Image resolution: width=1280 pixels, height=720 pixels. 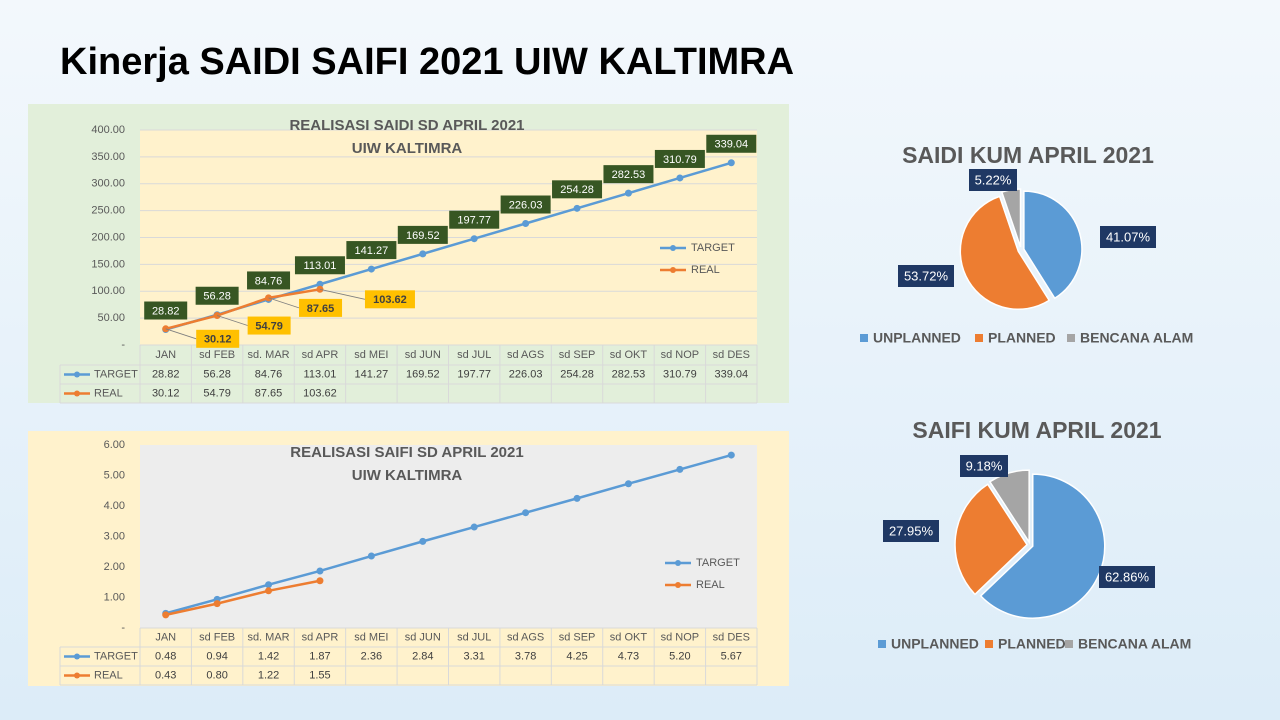 I want to click on legend-label: UNPLANNED, so click(x=917, y=338).